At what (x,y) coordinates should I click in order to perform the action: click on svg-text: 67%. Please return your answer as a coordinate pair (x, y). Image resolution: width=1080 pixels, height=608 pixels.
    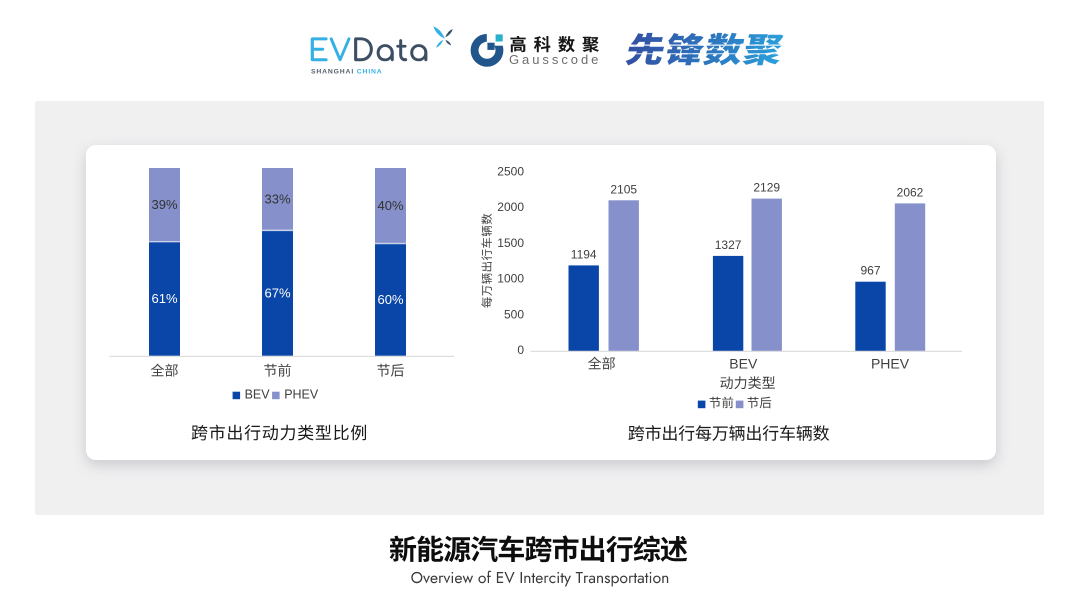
    Looking at the image, I should click on (277, 292).